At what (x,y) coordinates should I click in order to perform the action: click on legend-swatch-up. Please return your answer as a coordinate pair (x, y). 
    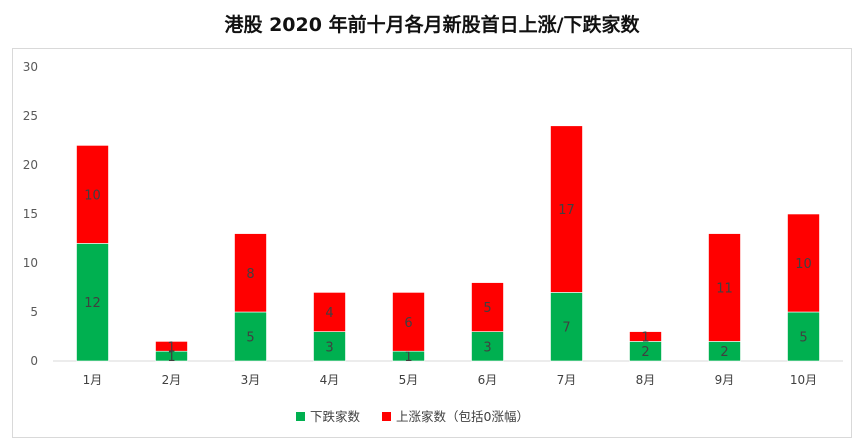
    Looking at the image, I should click on (386, 416).